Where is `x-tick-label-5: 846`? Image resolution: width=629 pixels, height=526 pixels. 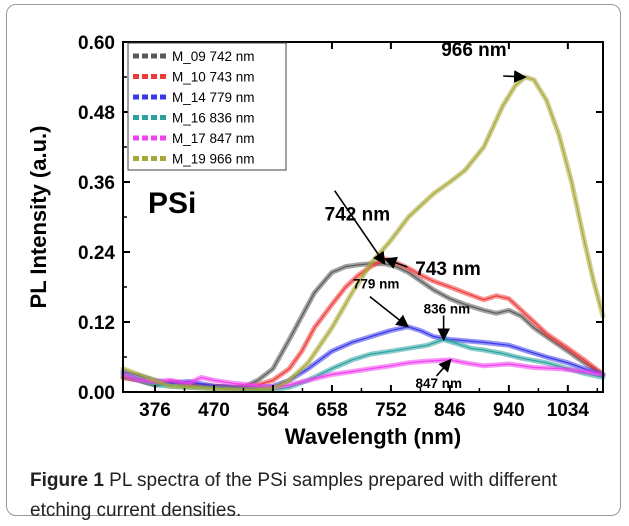
x-tick-label-5: 846 is located at coordinates (450, 410).